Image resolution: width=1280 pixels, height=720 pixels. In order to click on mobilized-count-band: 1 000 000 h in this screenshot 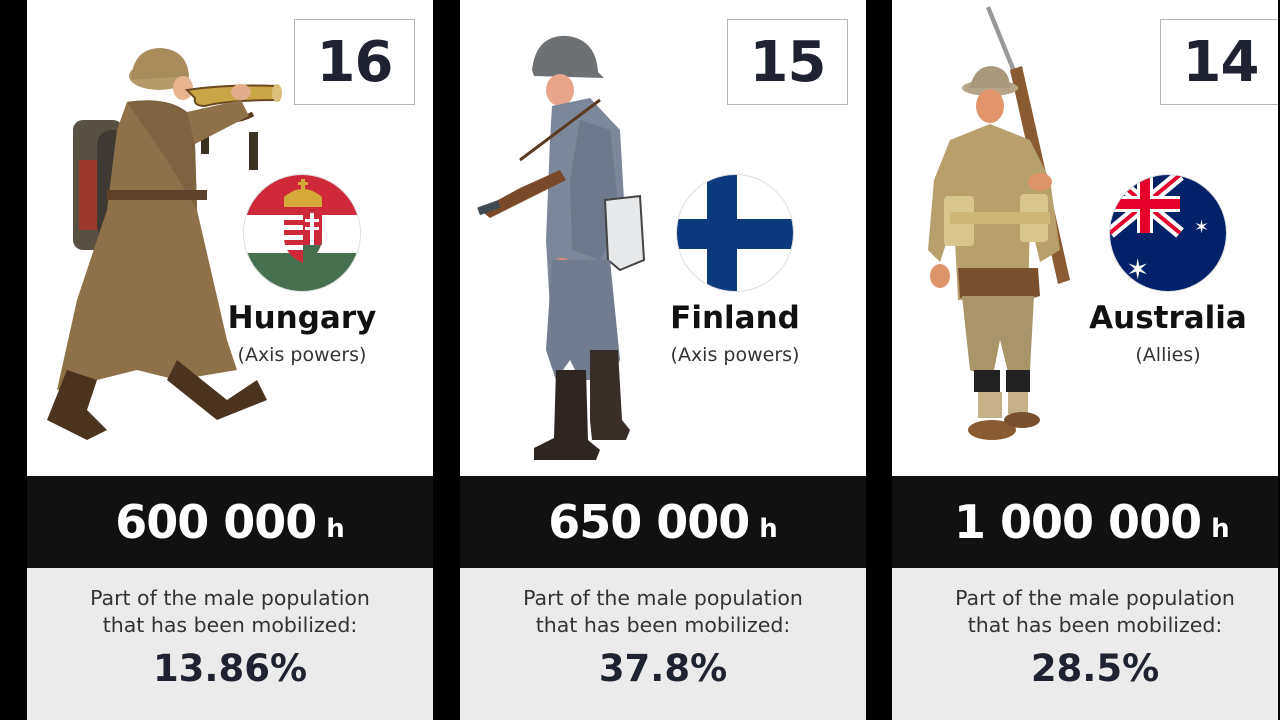, I will do `click(1085, 522)`.